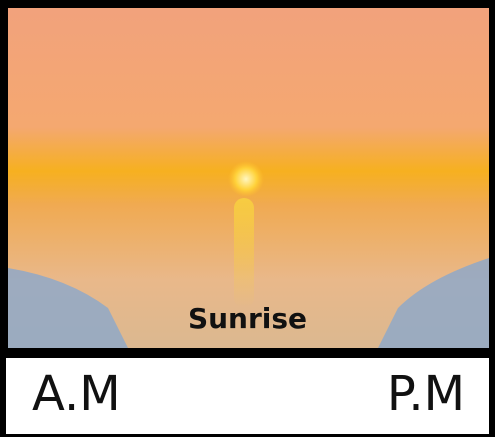  What do you see at coordinates (76, 394) in the screenshot?
I see `am-option: A.M` at bounding box center [76, 394].